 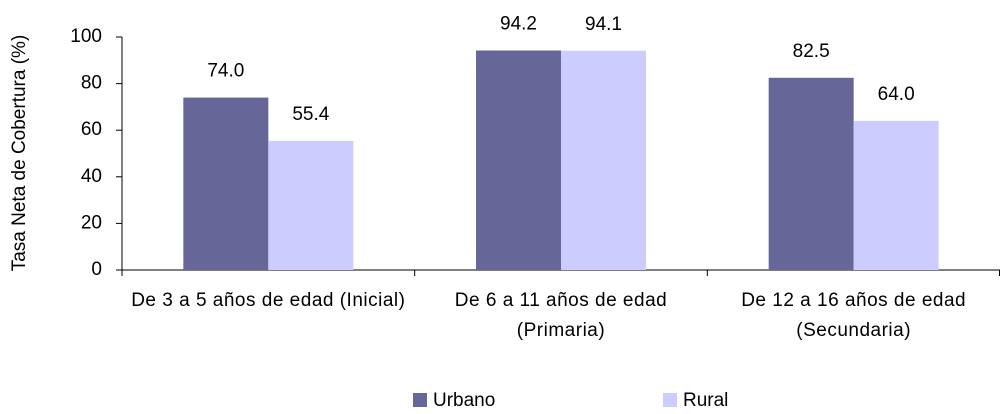 What do you see at coordinates (86, 36) in the screenshot?
I see `y-tick-label: 100` at bounding box center [86, 36].